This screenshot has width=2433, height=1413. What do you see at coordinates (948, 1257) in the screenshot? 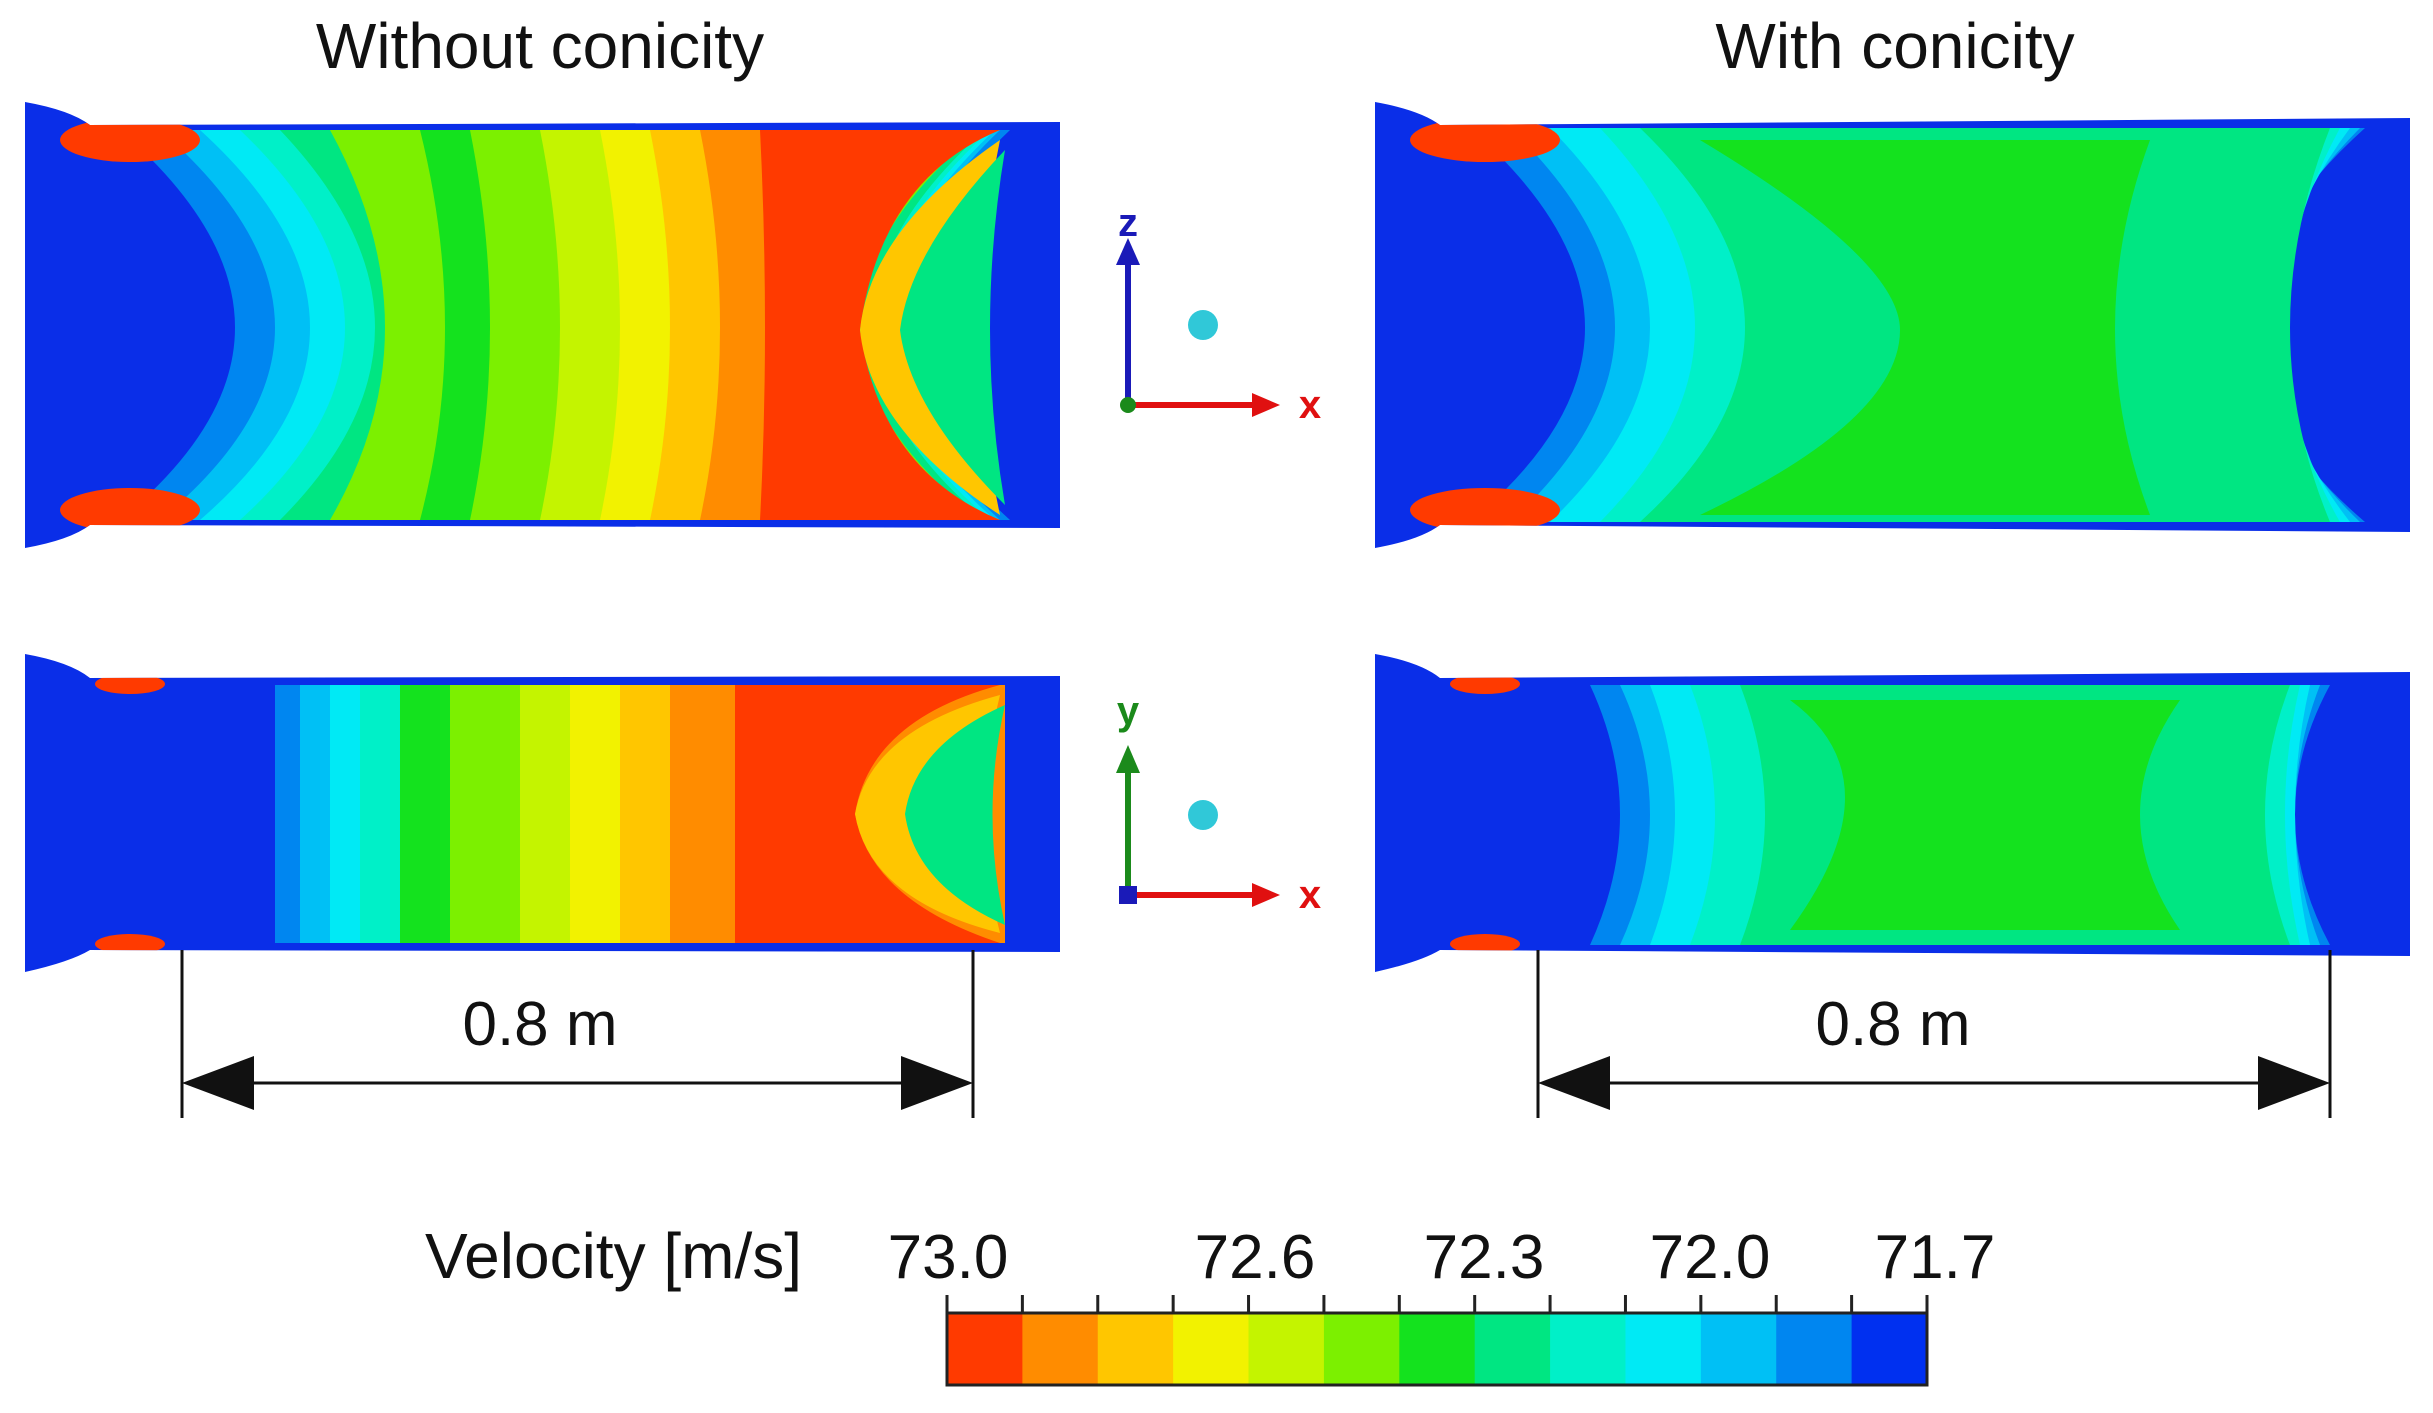
I see `legend-tick-label: 73.0` at bounding box center [948, 1257].